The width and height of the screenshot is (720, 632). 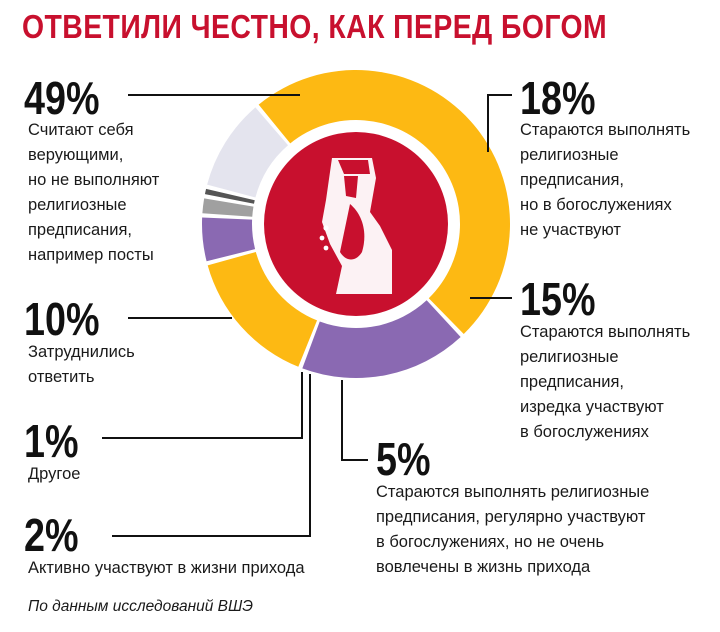 I want to click on slice-rarely, so click(x=262, y=309).